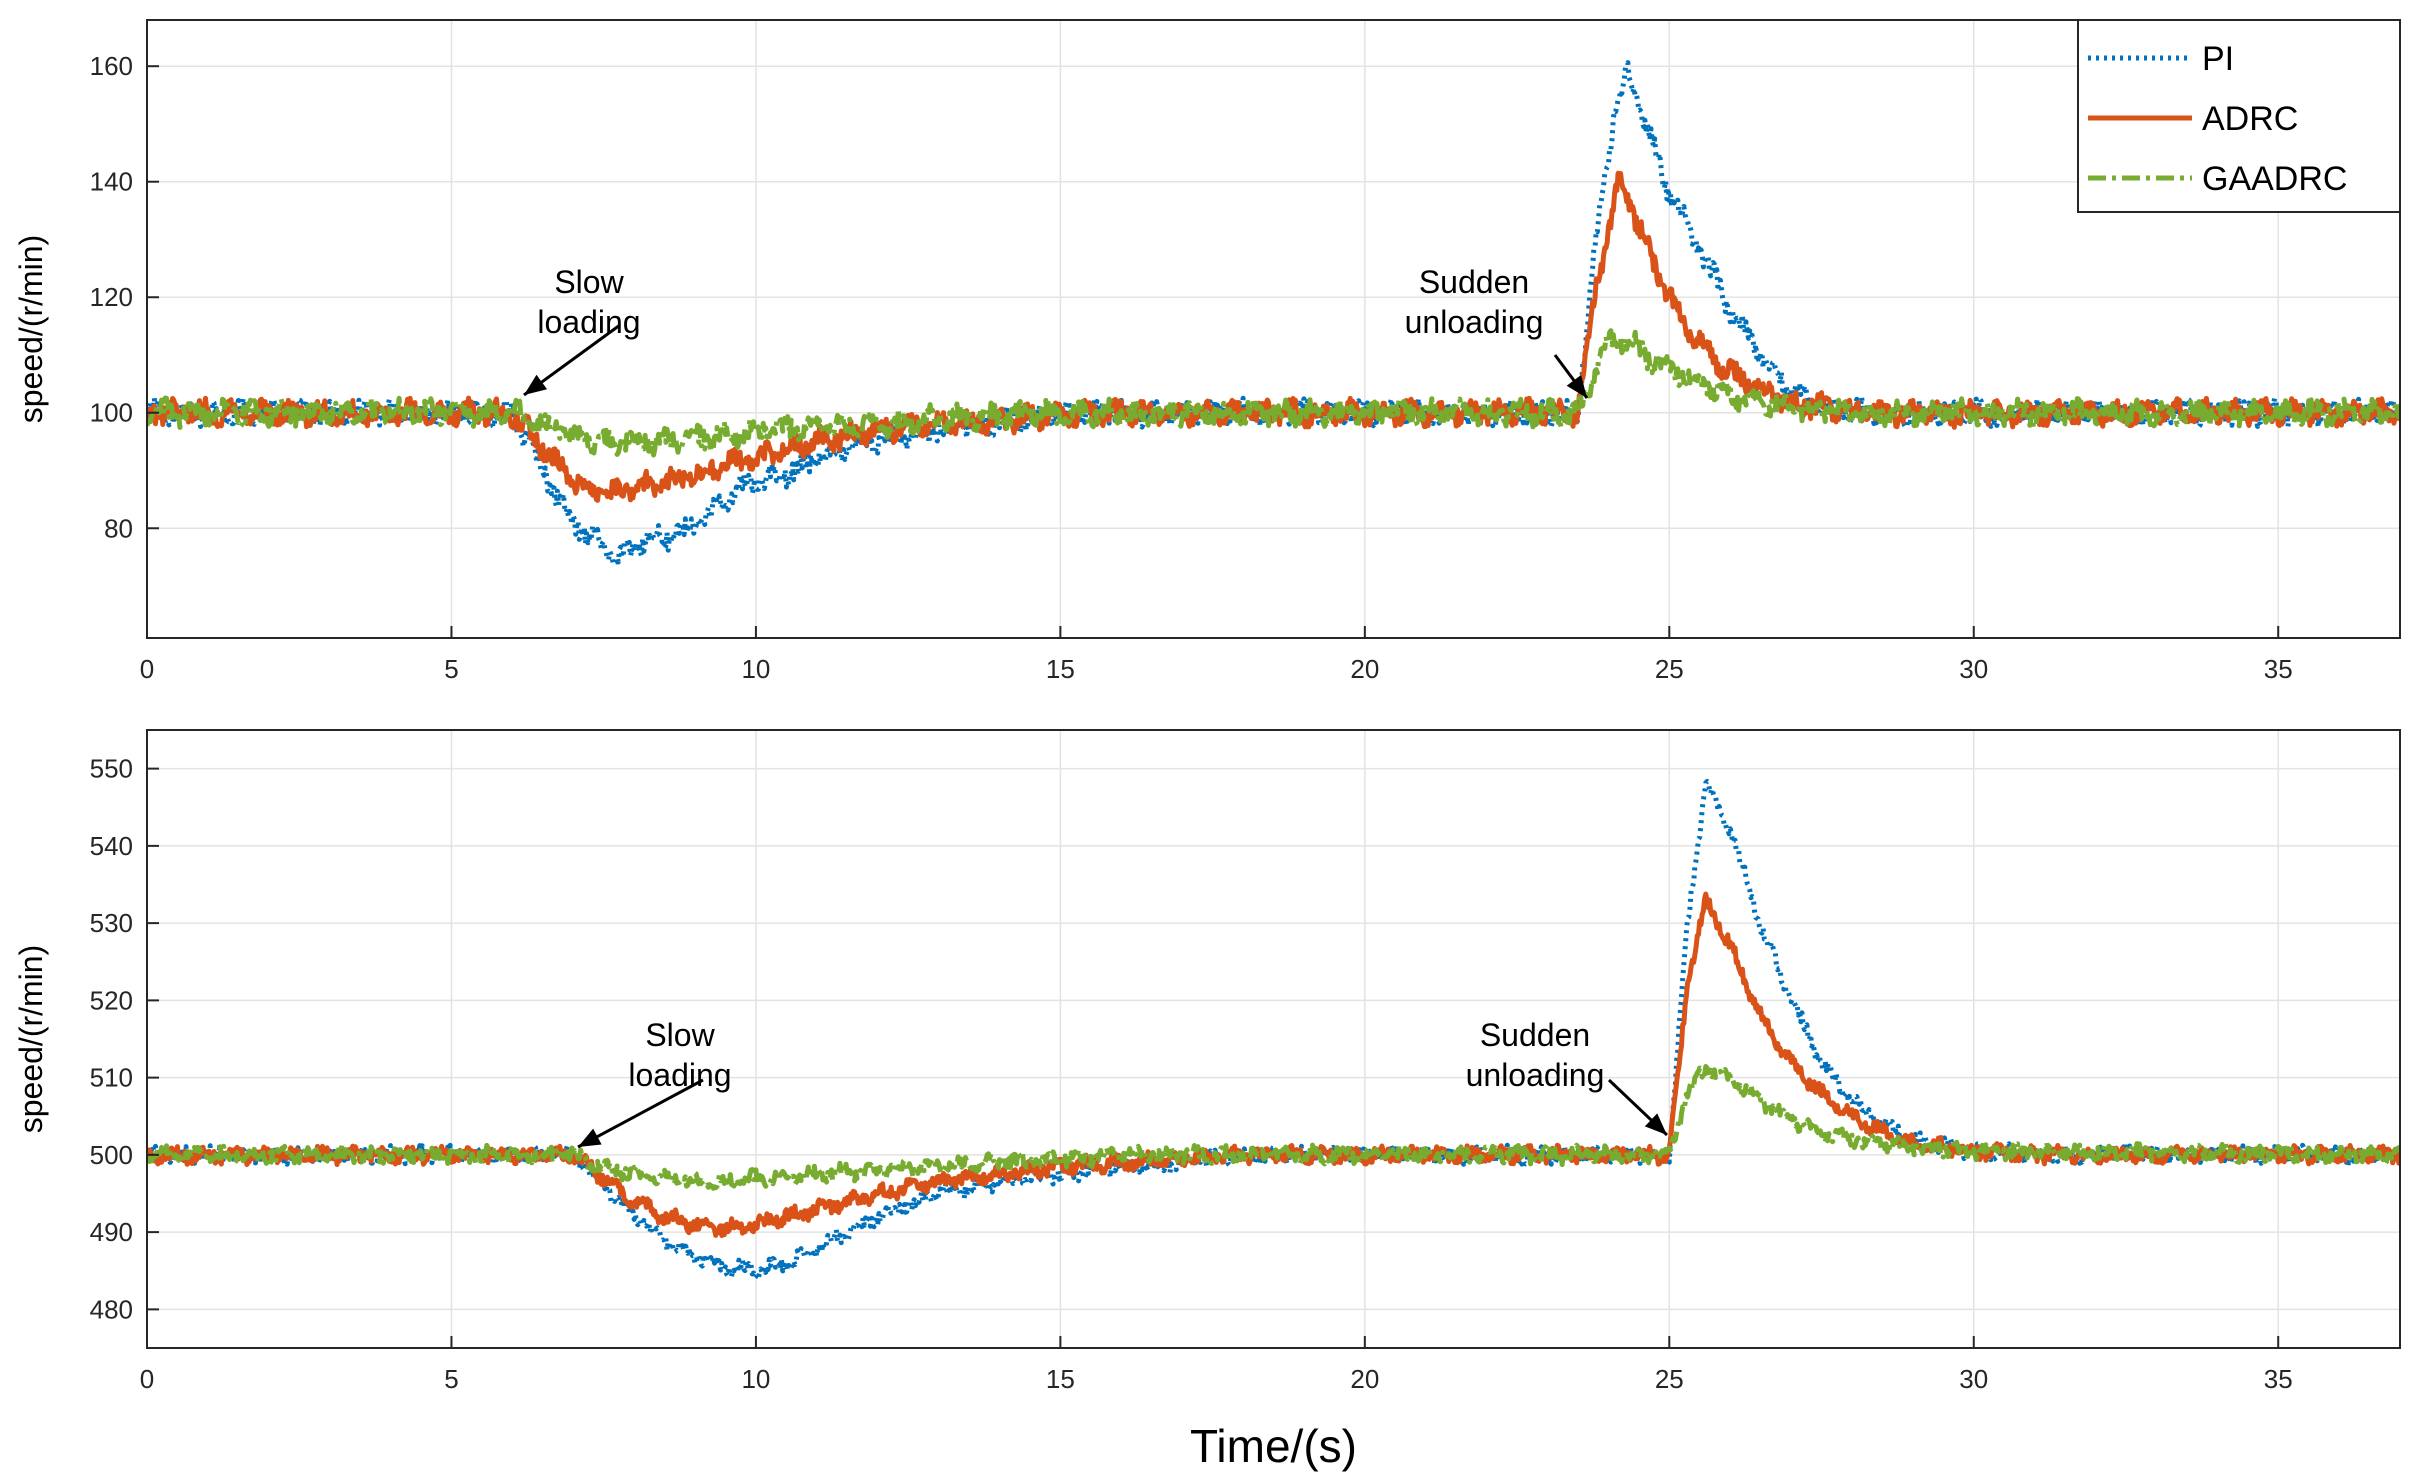  Describe the element at coordinates (111, 1232) in the screenshot. I see `y-tick-label: 490` at that location.